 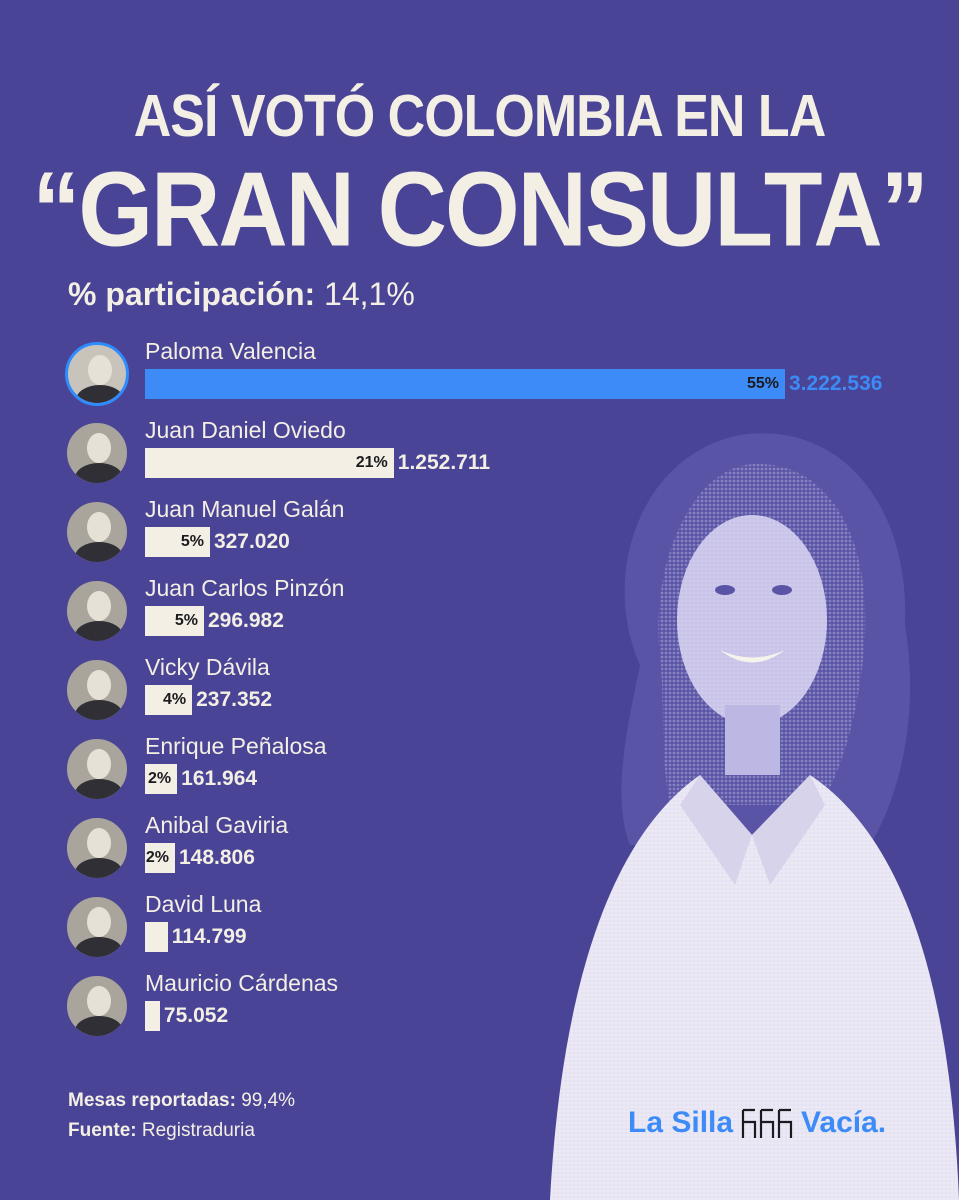 What do you see at coordinates (245, 620) in the screenshot?
I see `vote-count-label: 296.982` at bounding box center [245, 620].